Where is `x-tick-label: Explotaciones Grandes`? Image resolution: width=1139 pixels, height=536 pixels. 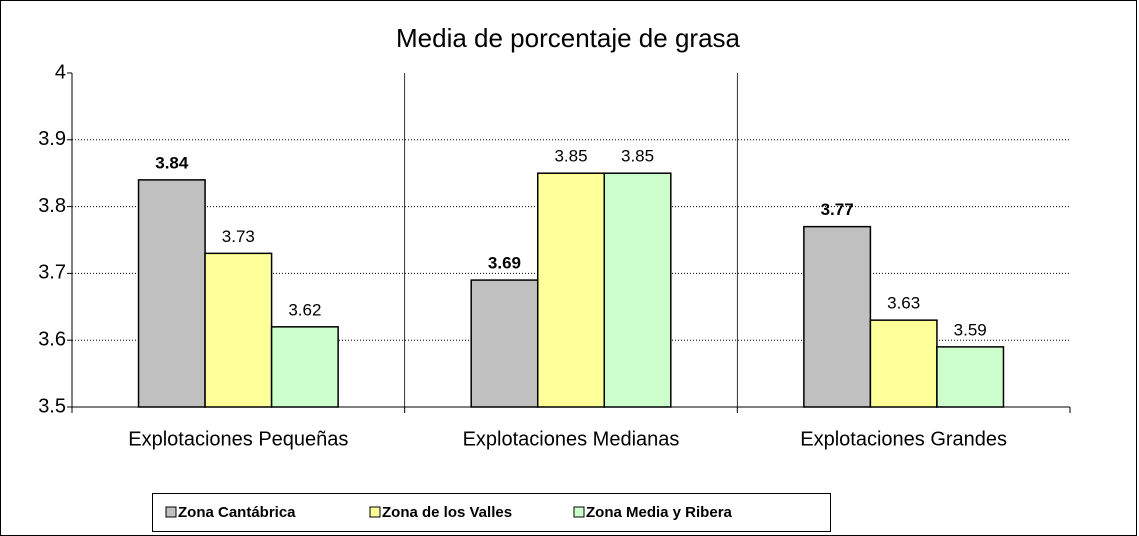
x-tick-label: Explotaciones Grandes is located at coordinates (903, 439).